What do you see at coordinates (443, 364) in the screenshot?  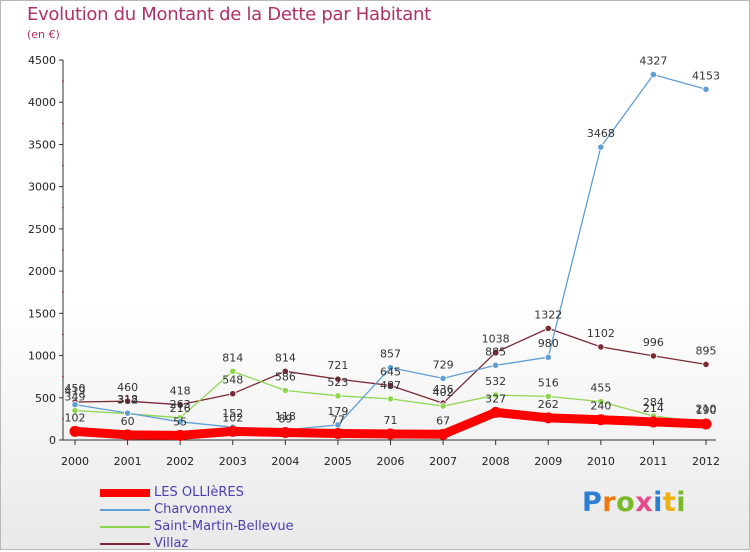 I see `data-label-1: 729` at bounding box center [443, 364].